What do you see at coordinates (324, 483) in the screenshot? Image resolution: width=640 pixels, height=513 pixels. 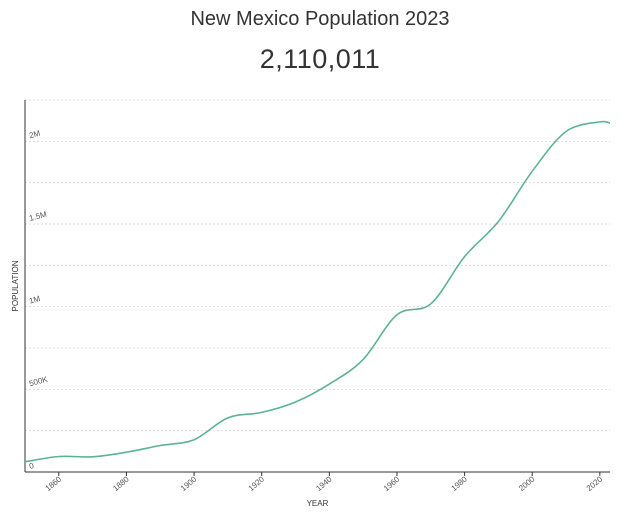 I see `x-tick-label: 1940` at bounding box center [324, 483].